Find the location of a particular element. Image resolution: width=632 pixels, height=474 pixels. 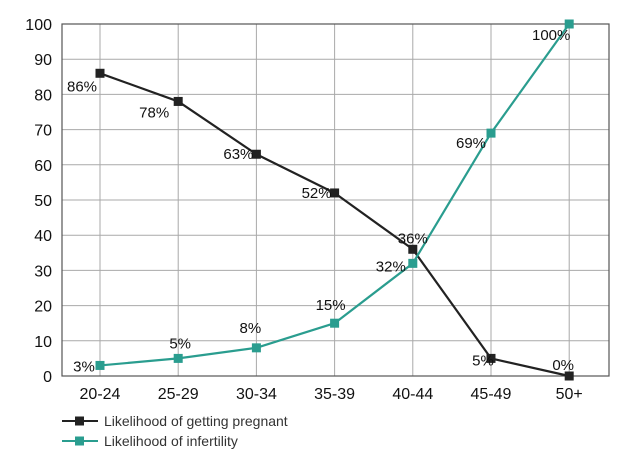

y-tick-label: 60 is located at coordinates (43, 166).